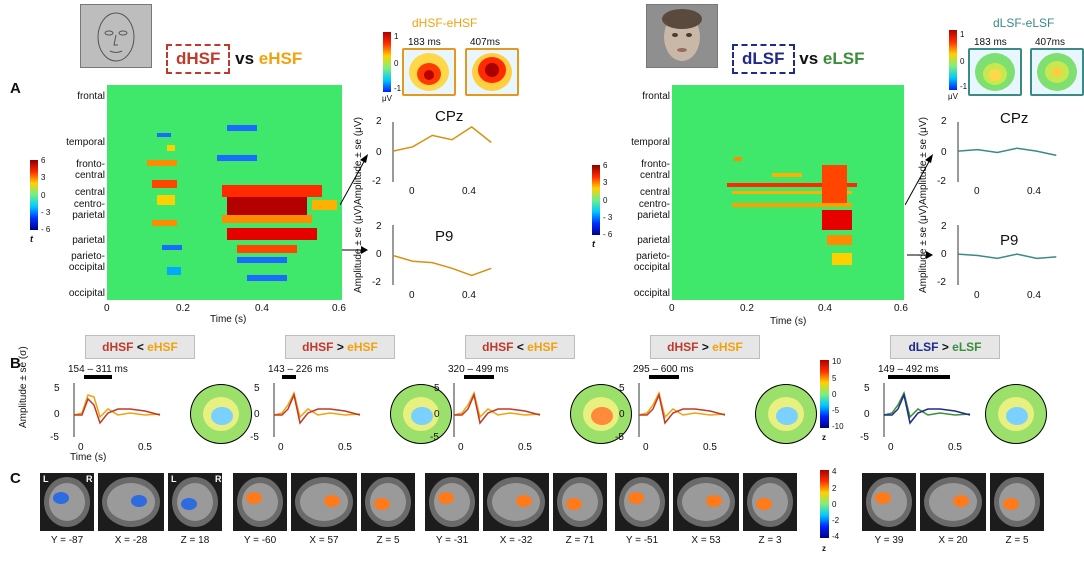  I want to click on cbar-tick: - 3, so click(46, 212).